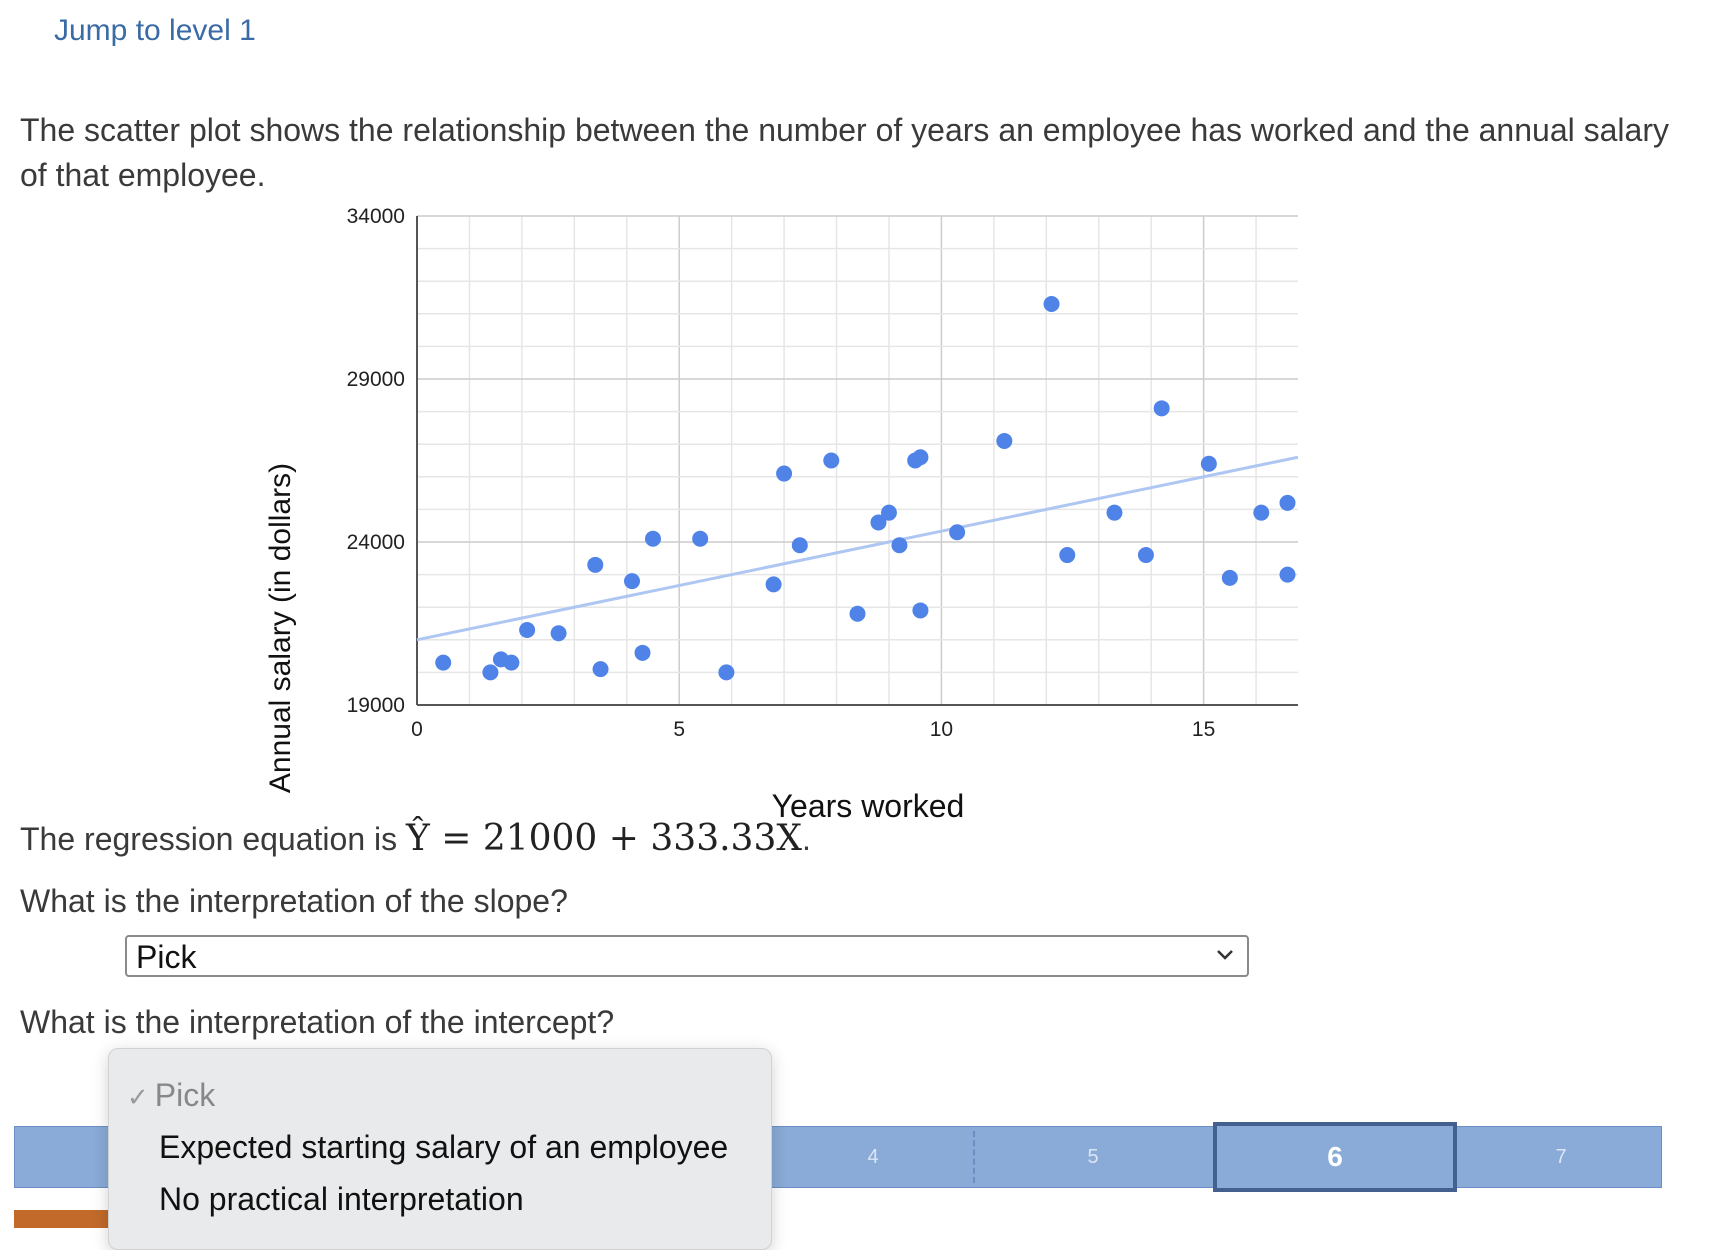  Describe the element at coordinates (1093, 1157) in the screenshot. I see `level-5: 5` at that location.